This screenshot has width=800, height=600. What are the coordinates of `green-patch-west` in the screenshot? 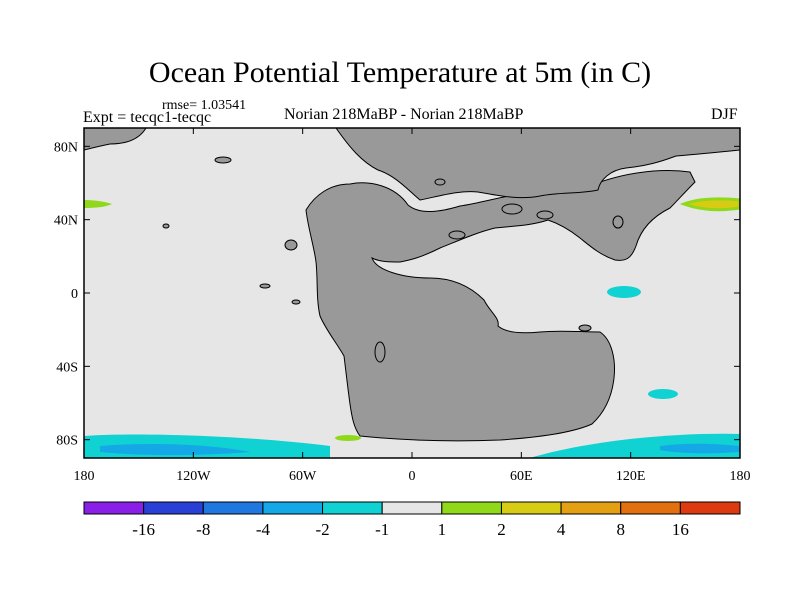 It's located at (98, 204).